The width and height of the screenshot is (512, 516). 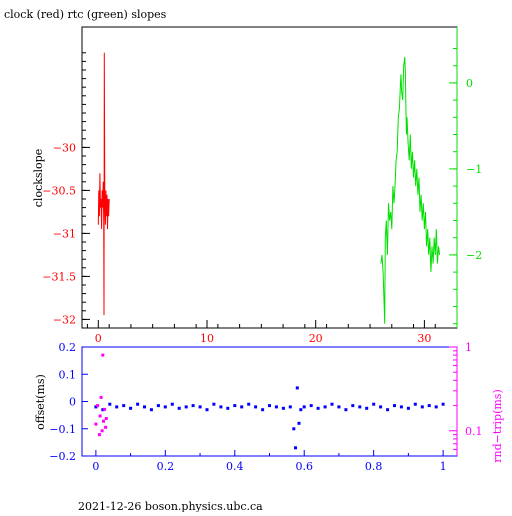 What do you see at coordinates (497, 426) in the screenshot?
I see `bottom-y2-axis-label: rnd−trip(ms)` at bounding box center [497, 426].